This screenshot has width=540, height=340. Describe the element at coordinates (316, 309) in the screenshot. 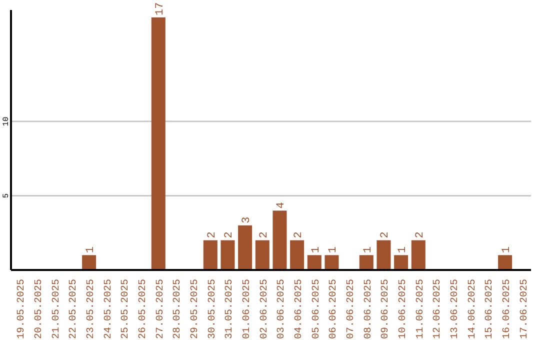

I see `x-tick-label: 05.06.2025` at that location.